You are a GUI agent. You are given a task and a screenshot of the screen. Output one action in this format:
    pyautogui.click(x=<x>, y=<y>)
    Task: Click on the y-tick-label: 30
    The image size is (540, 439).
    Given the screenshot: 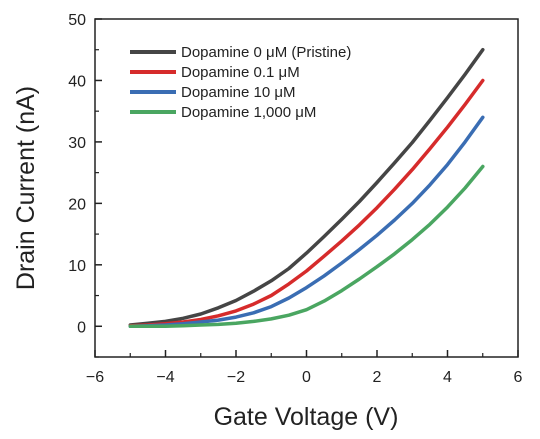 What is the action you would take?
    pyautogui.click(x=77, y=143)
    